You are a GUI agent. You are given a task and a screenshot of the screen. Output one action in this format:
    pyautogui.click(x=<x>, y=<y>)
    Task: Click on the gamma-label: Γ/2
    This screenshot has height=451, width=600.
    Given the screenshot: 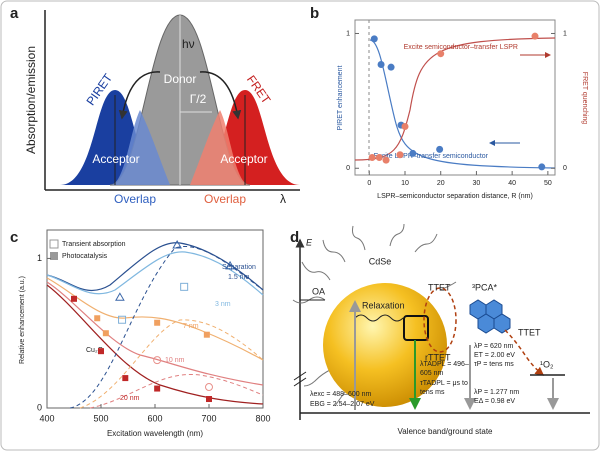 What is the action you would take?
    pyautogui.click(x=198, y=99)
    